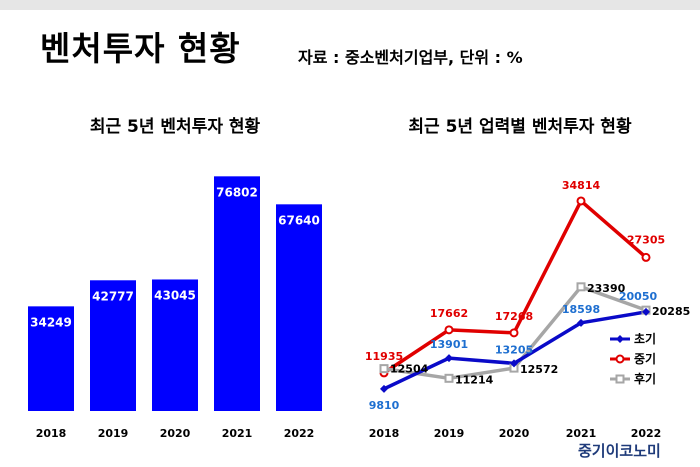 The width and height of the screenshot is (700, 467). What do you see at coordinates (449, 378) in the screenshot?
I see `marker-후기-2019` at bounding box center [449, 378].